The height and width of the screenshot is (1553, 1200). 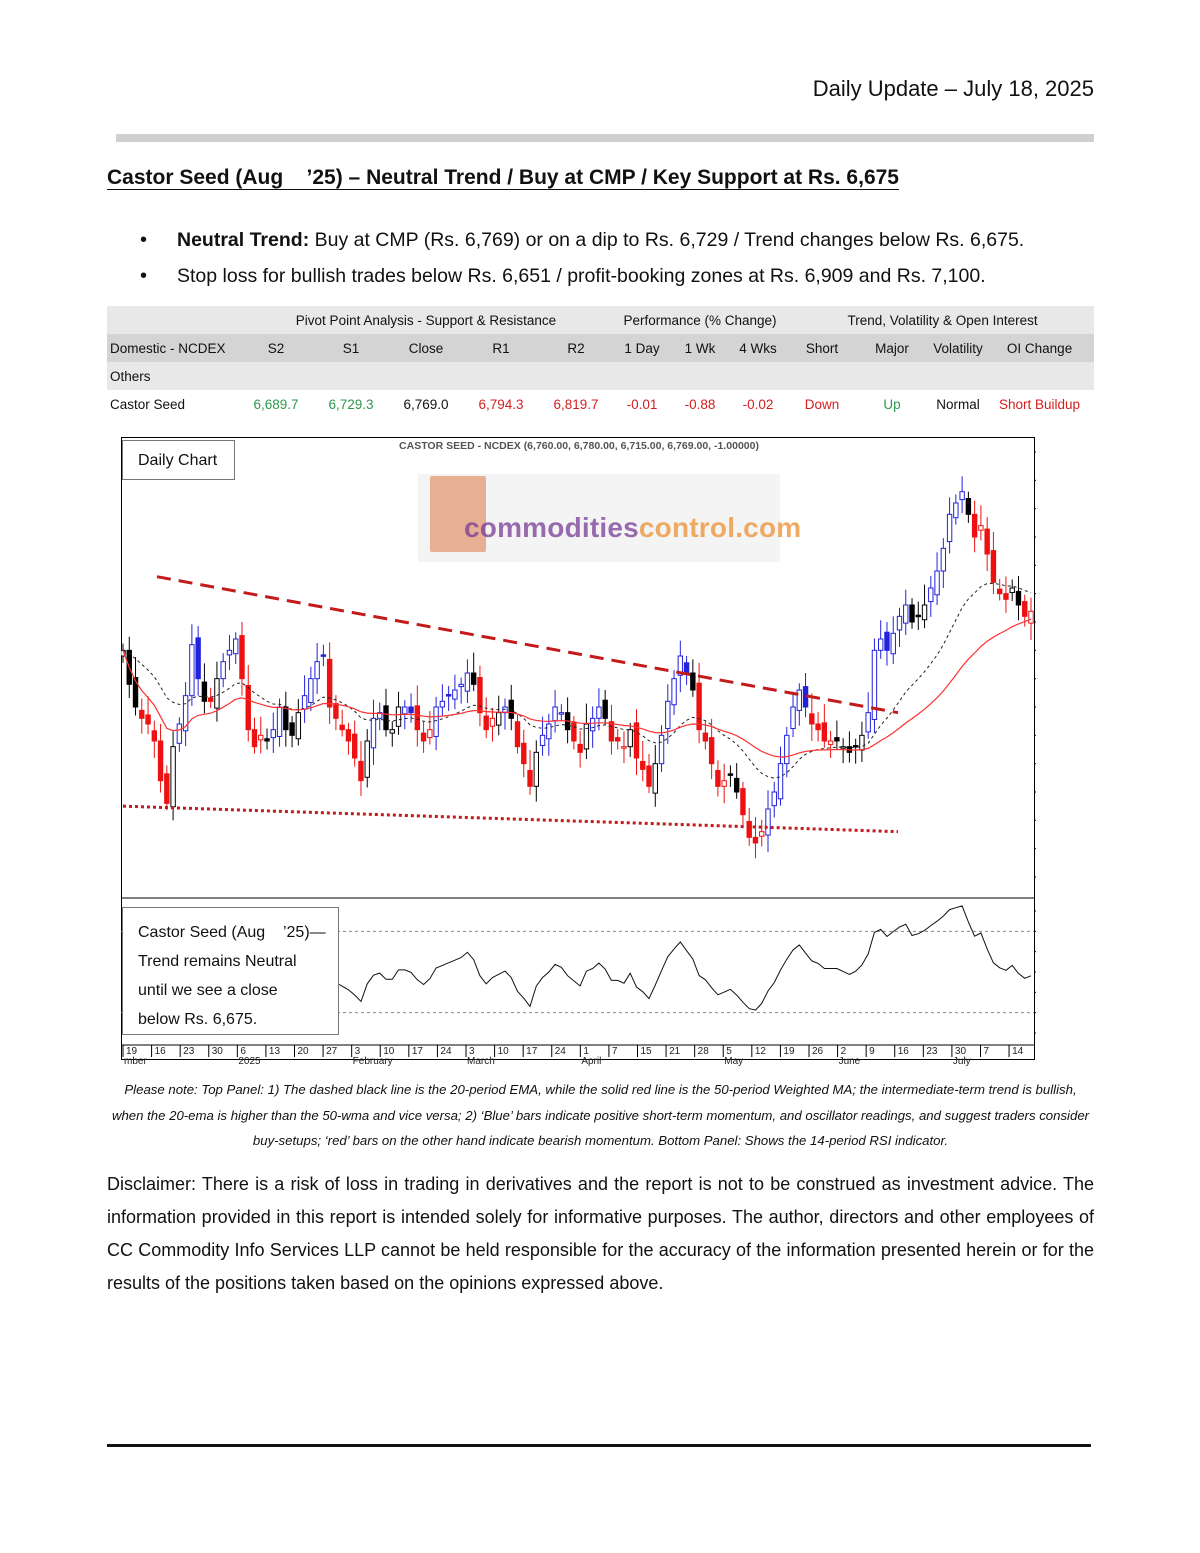 I want to click on cell-volatility: Normal, so click(x=958, y=404).